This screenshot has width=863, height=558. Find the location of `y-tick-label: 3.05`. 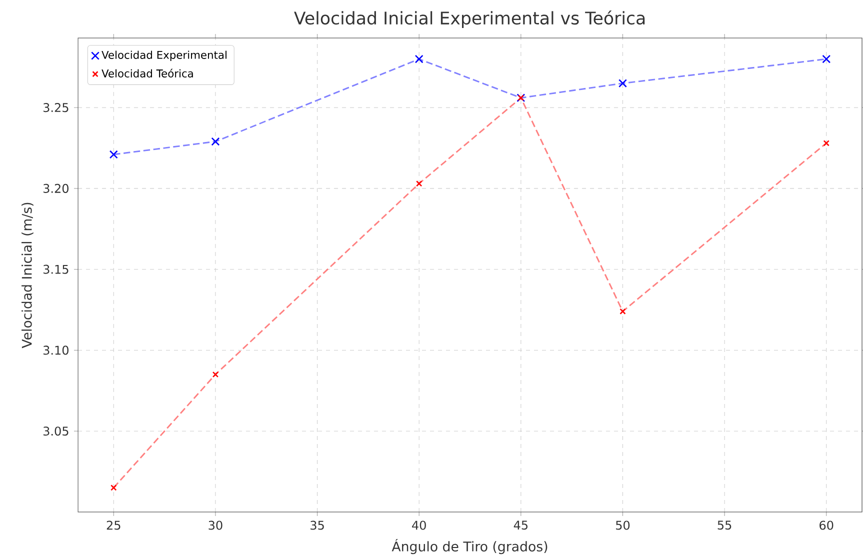

y-tick-label: 3.05 is located at coordinates (55, 431).